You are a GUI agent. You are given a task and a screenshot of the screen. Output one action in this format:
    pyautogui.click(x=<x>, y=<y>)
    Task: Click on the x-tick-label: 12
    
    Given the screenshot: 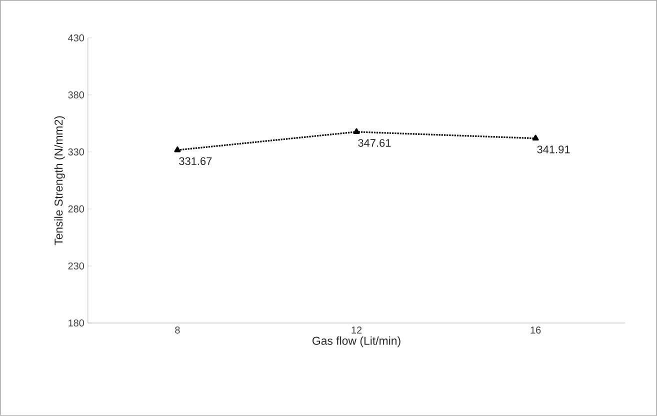 What is the action you would take?
    pyautogui.click(x=357, y=330)
    